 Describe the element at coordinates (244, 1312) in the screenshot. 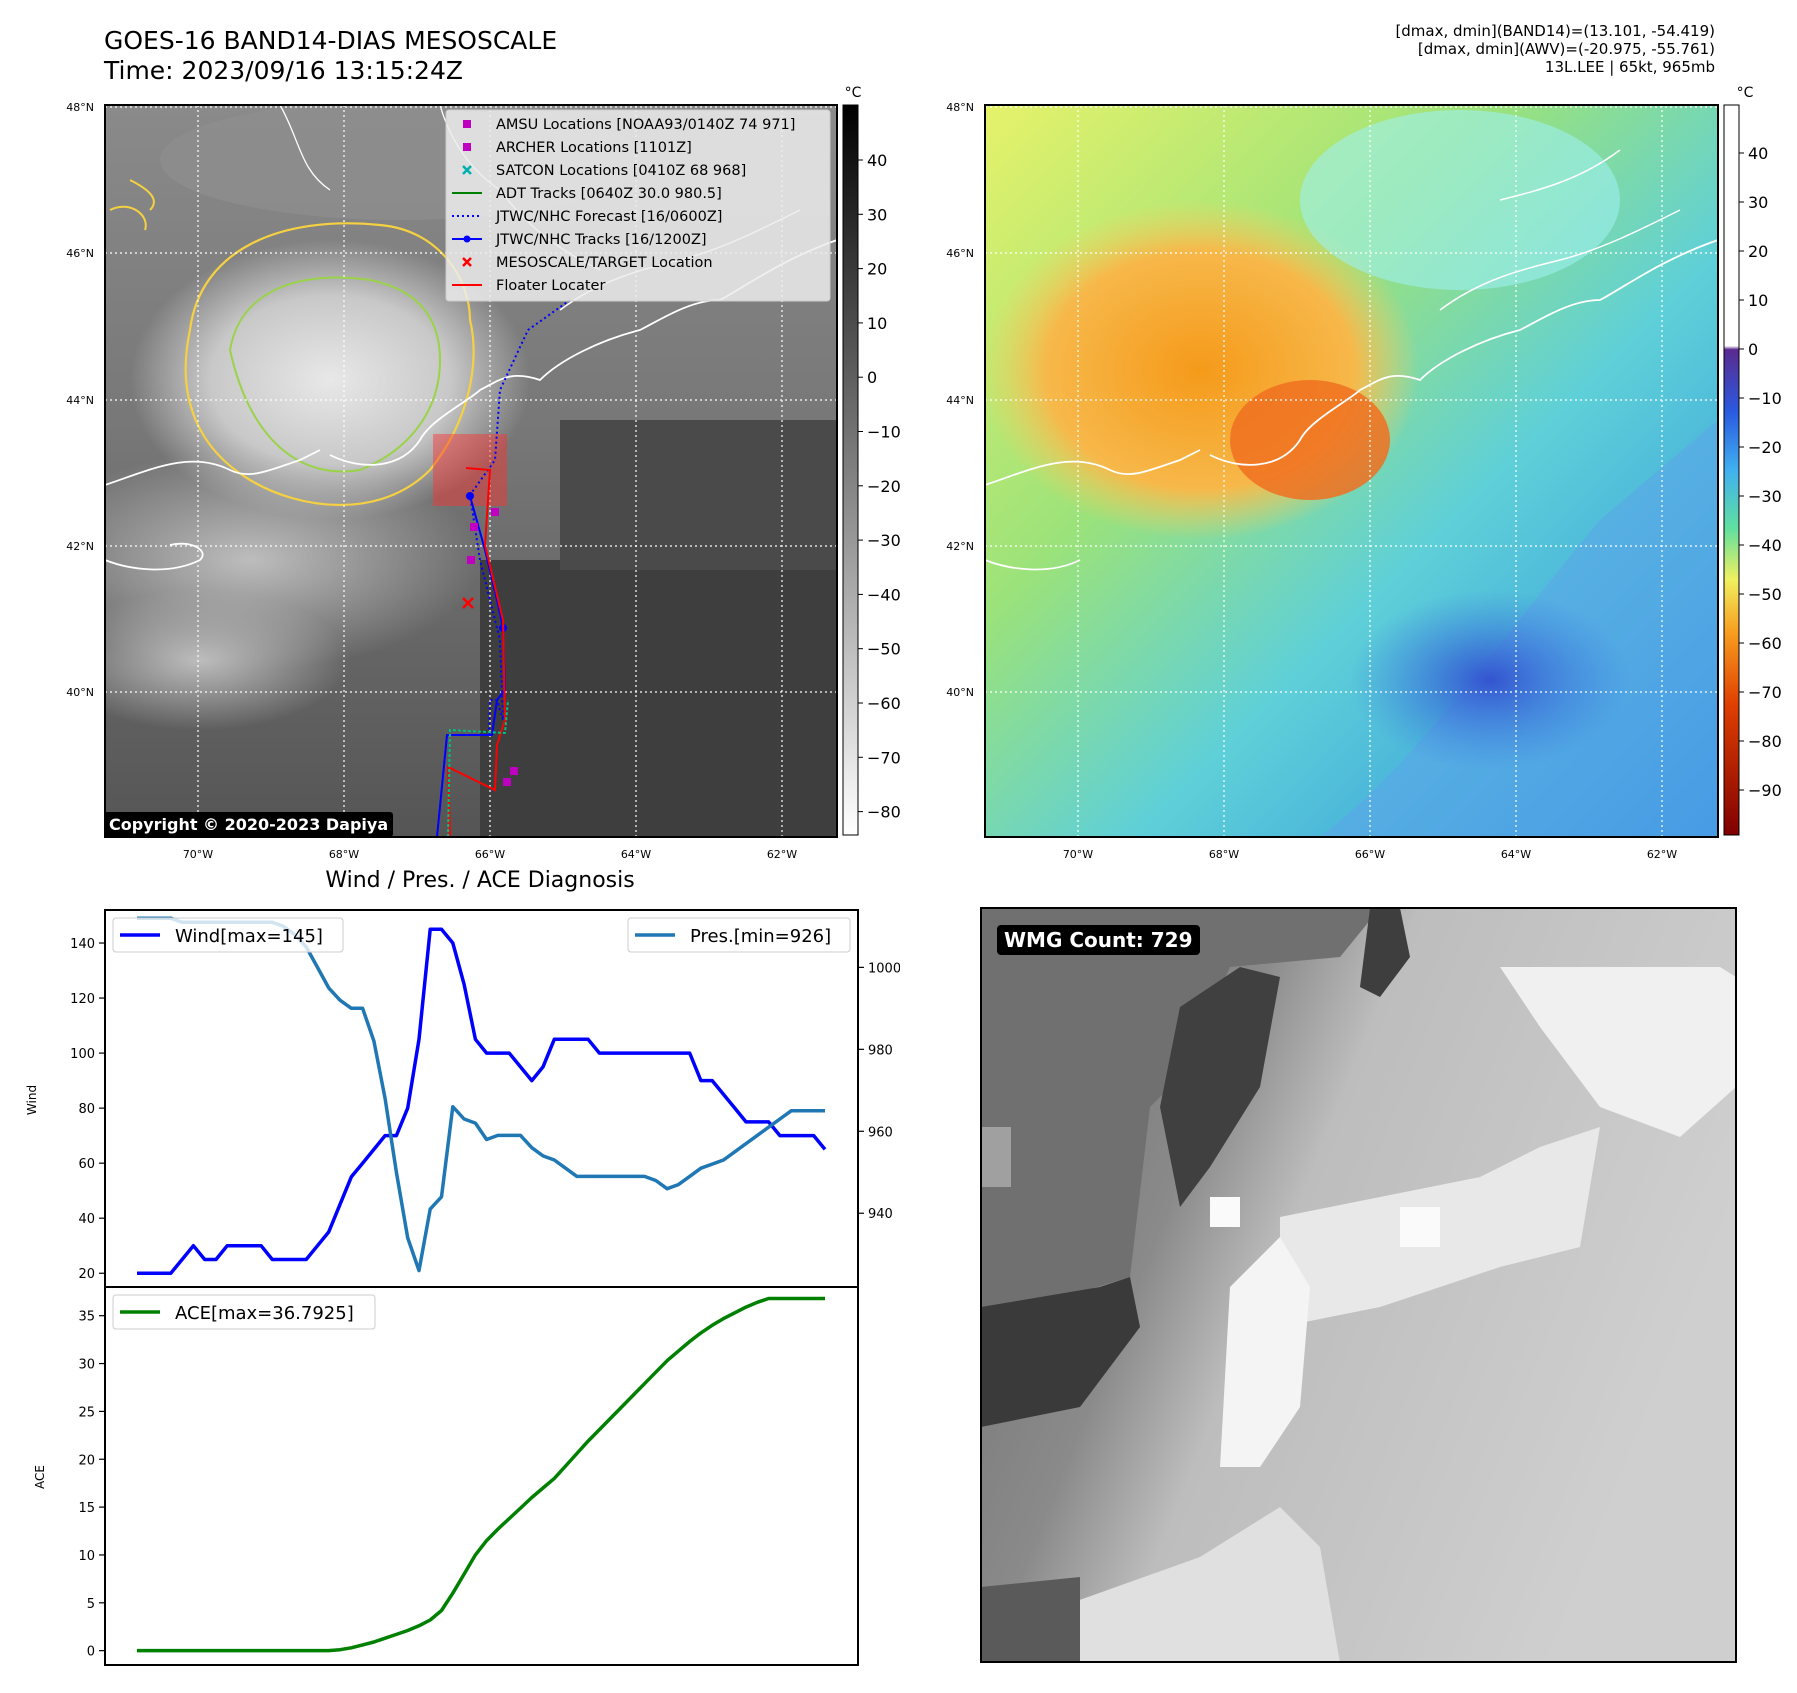

I see `ace-legend-box` at that location.